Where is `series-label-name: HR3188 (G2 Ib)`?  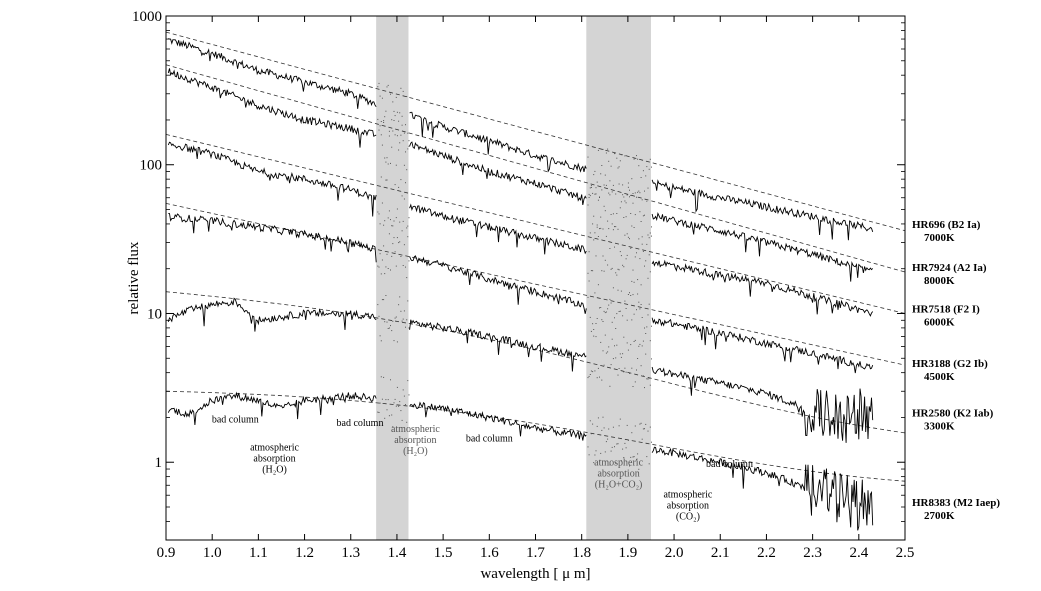
series-label-name: HR3188 (G2 Ib) is located at coordinates (950, 364).